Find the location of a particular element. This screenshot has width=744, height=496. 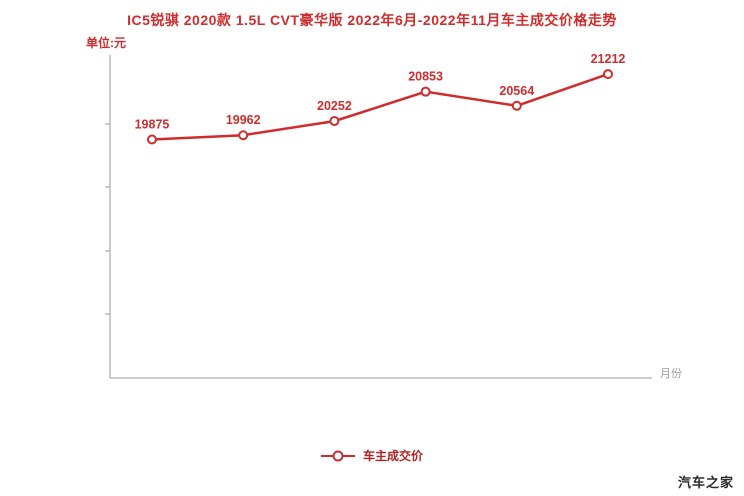

y-axis-unit-label: 单位:元 is located at coordinates (106, 43).